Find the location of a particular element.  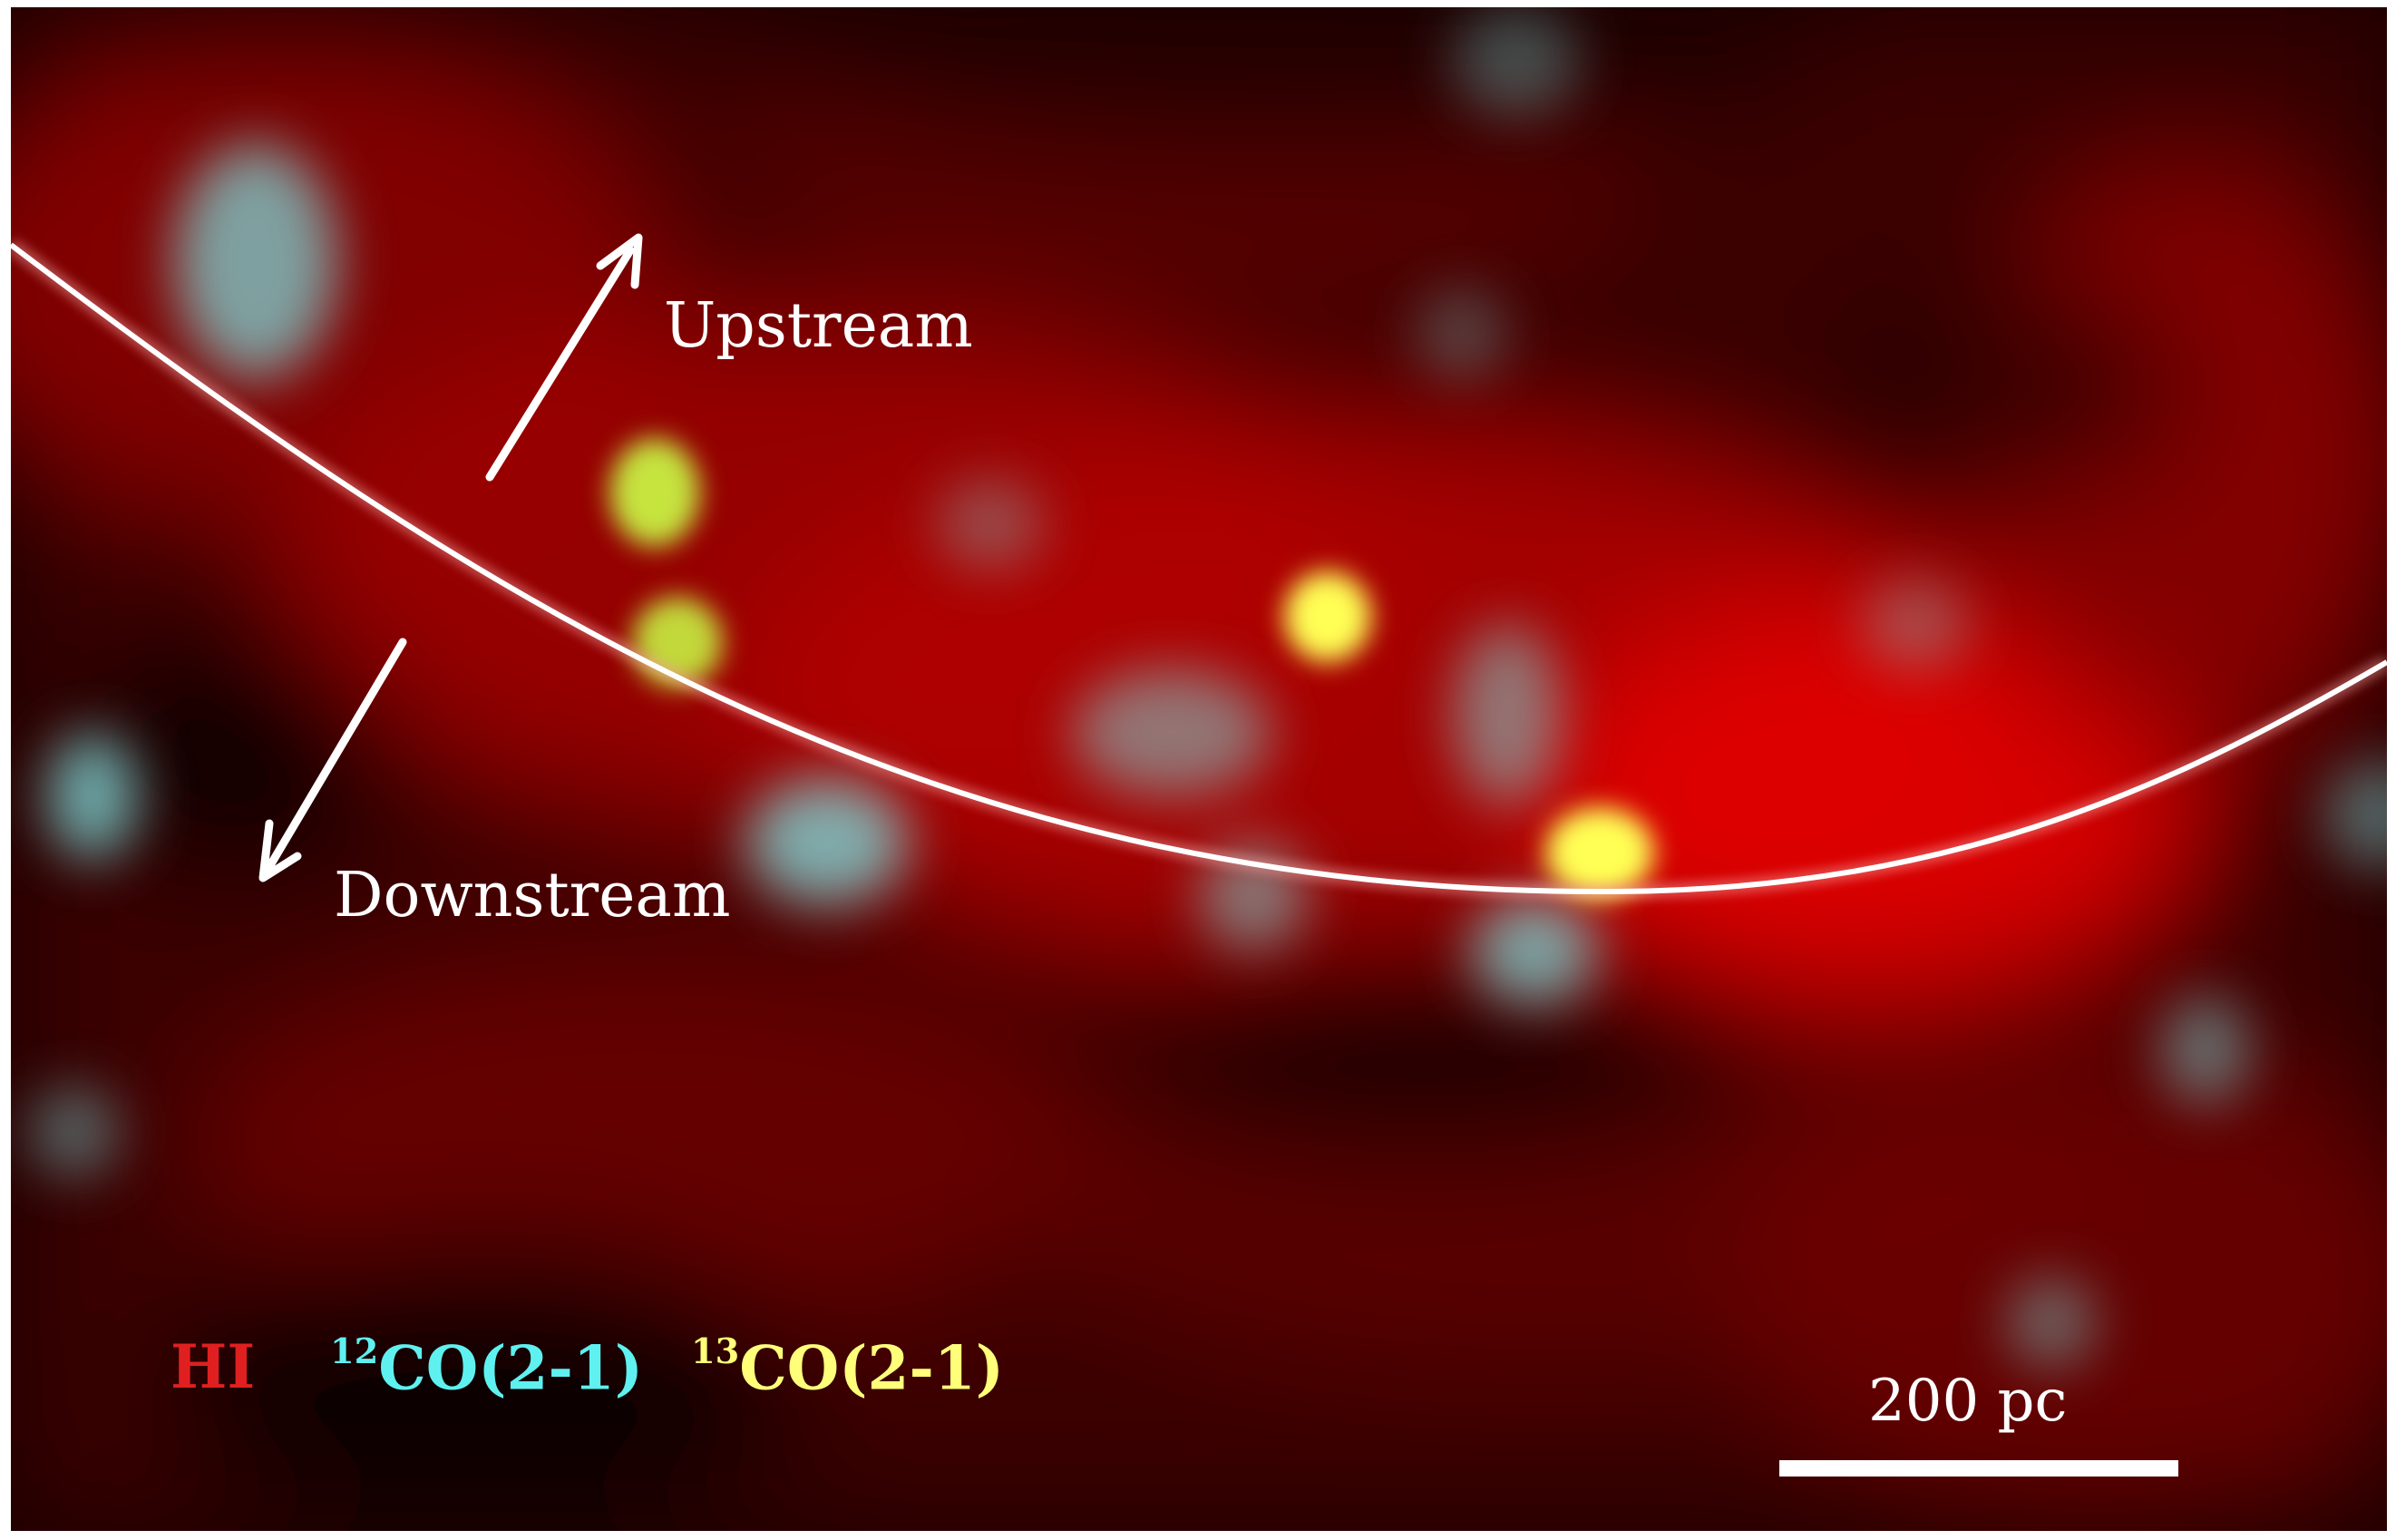

legend-co12-text: CO(2-1) is located at coordinates (510, 1368).